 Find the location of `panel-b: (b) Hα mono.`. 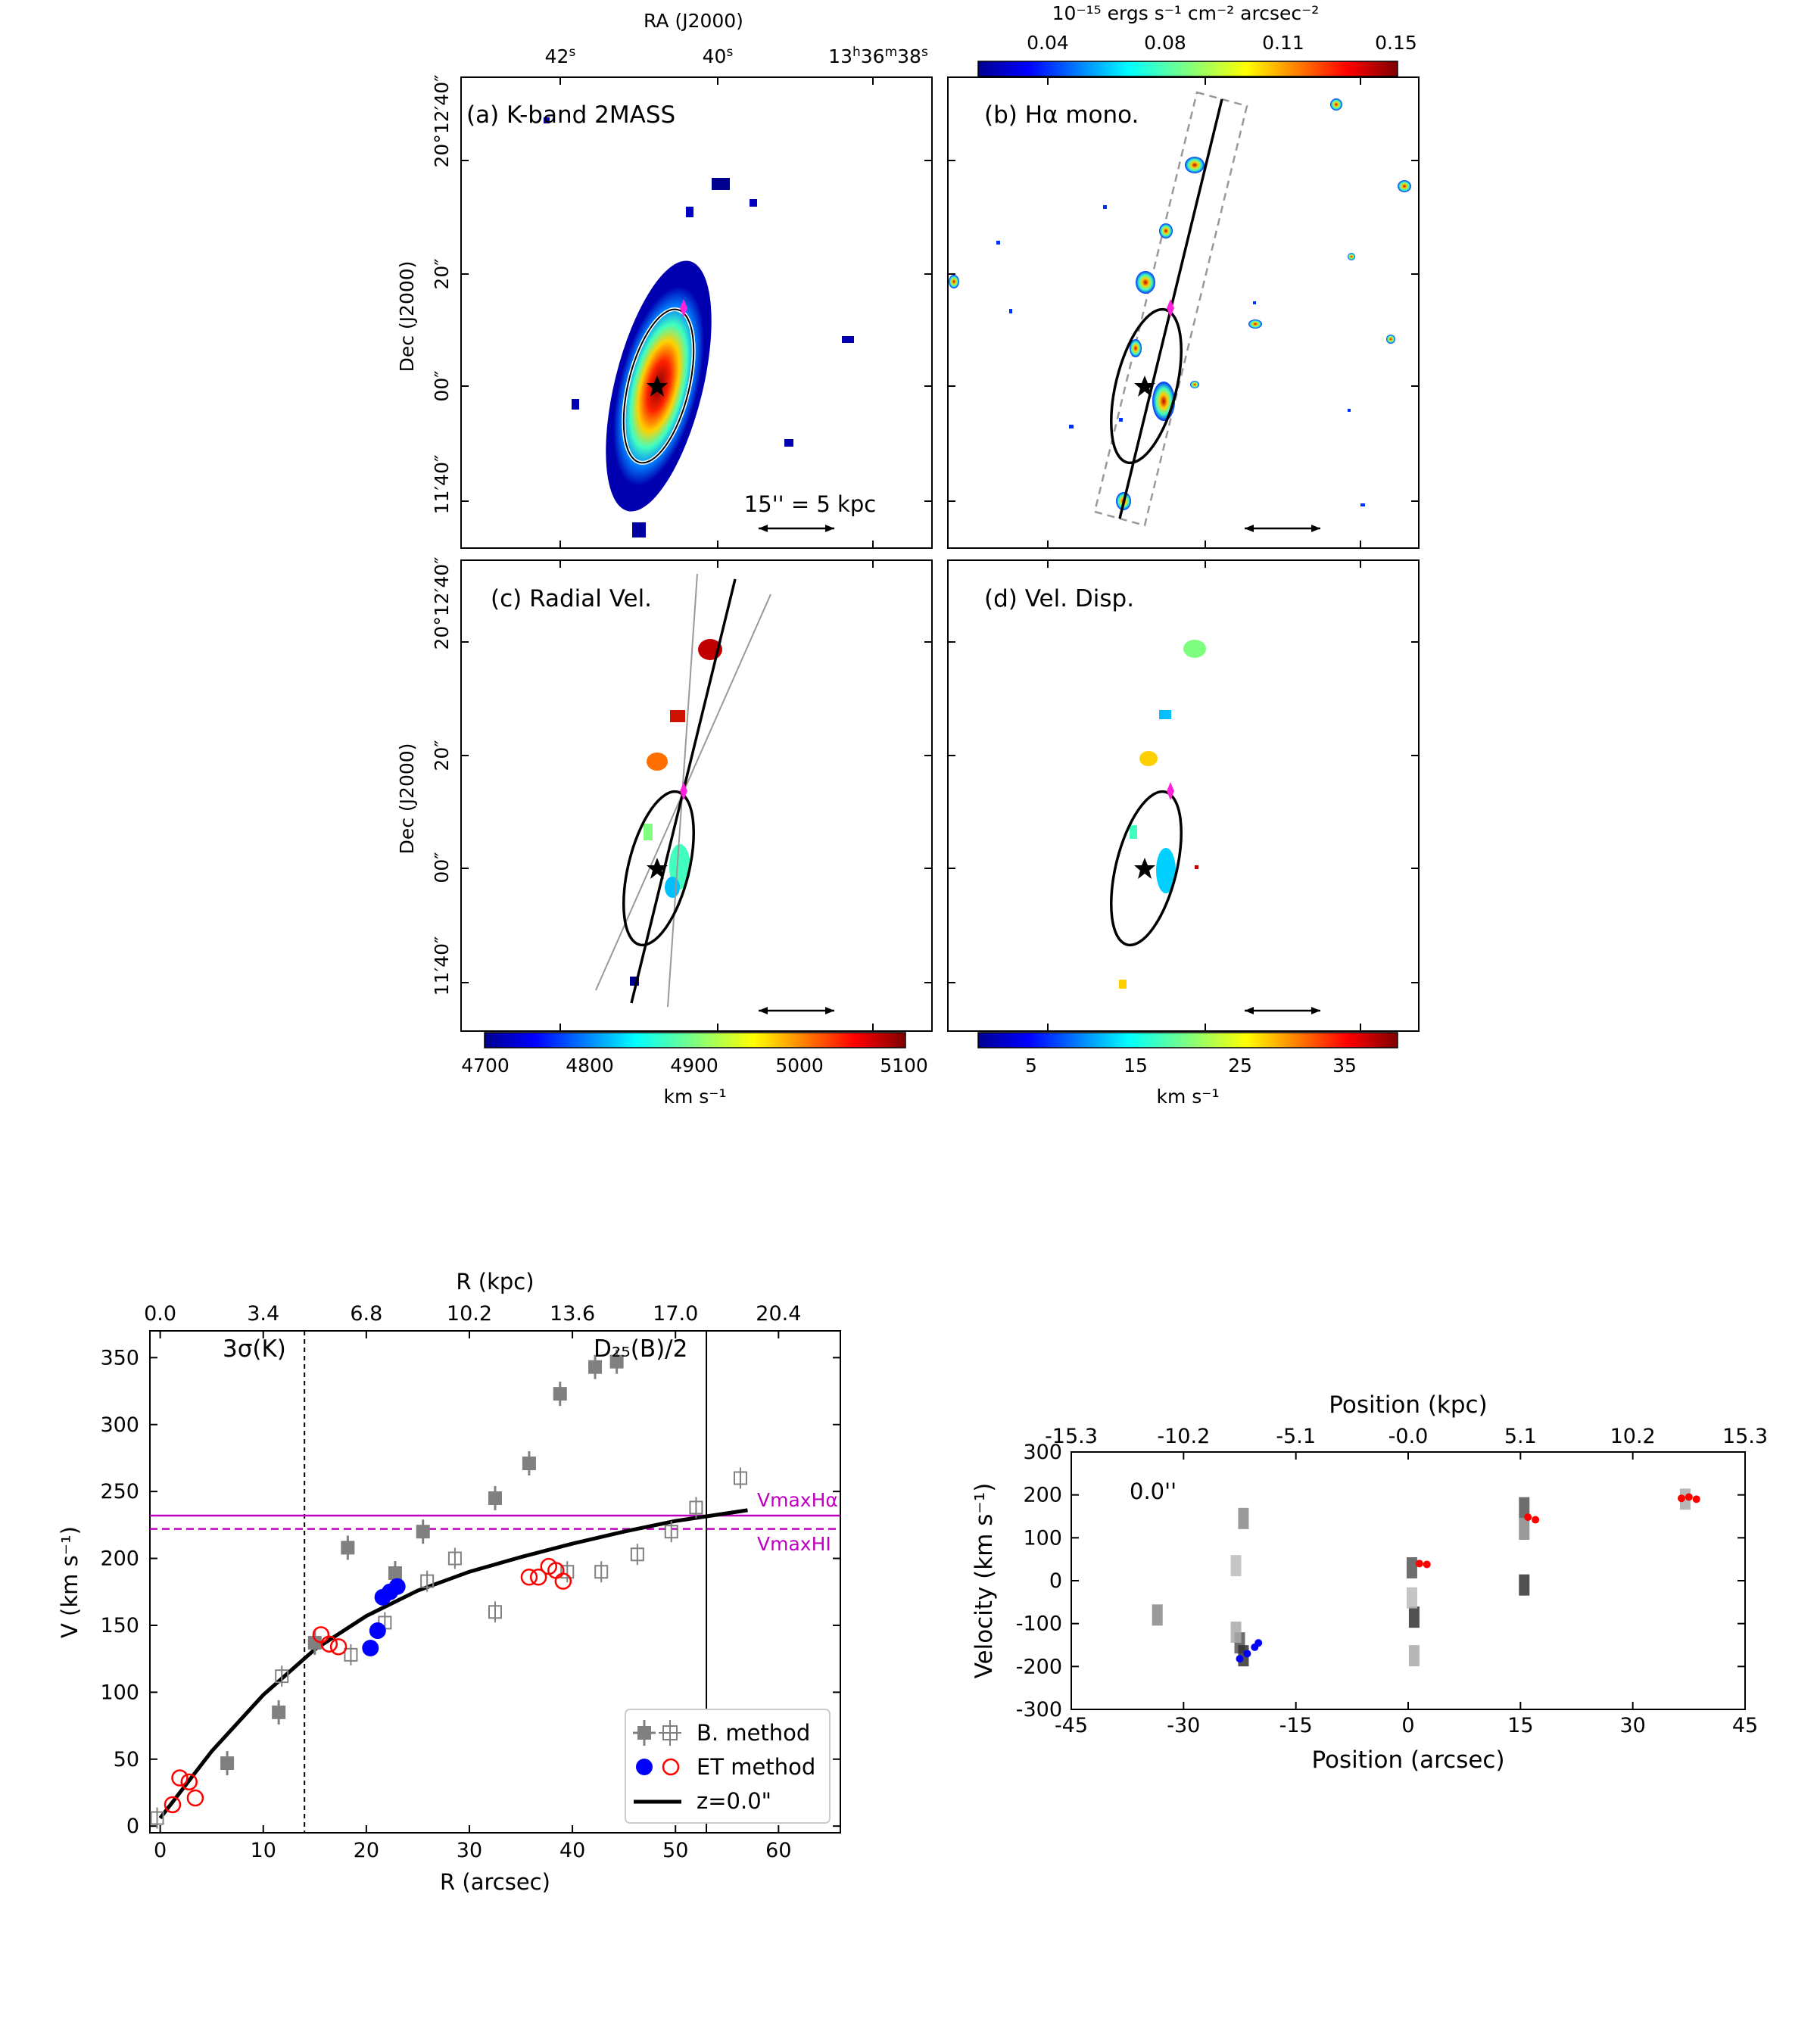

panel-b: (b) Hα mono. is located at coordinates (1183, 312).